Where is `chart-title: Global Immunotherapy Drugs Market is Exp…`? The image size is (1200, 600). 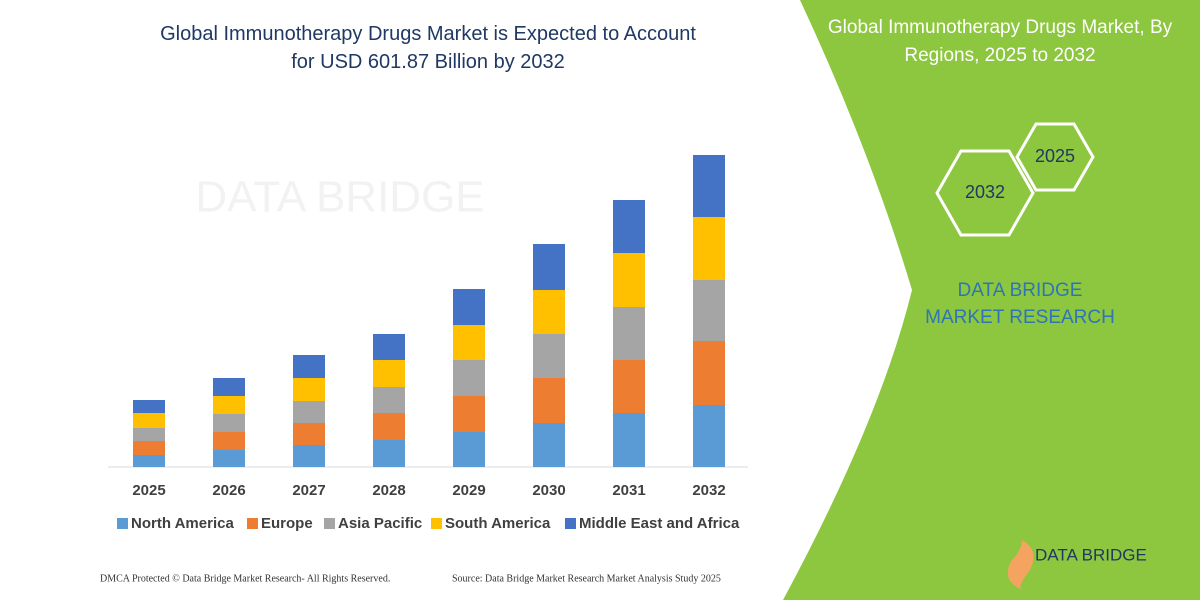 chart-title: Global Immunotherapy Drugs Market is Exp… is located at coordinates (428, 48).